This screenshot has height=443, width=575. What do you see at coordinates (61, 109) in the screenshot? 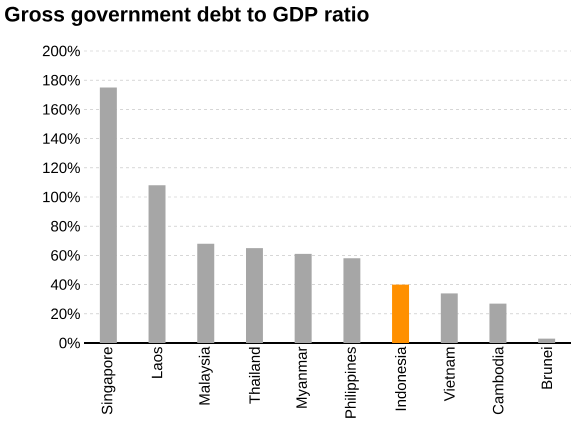
I see `y-tick-label: 160%` at bounding box center [61, 109].